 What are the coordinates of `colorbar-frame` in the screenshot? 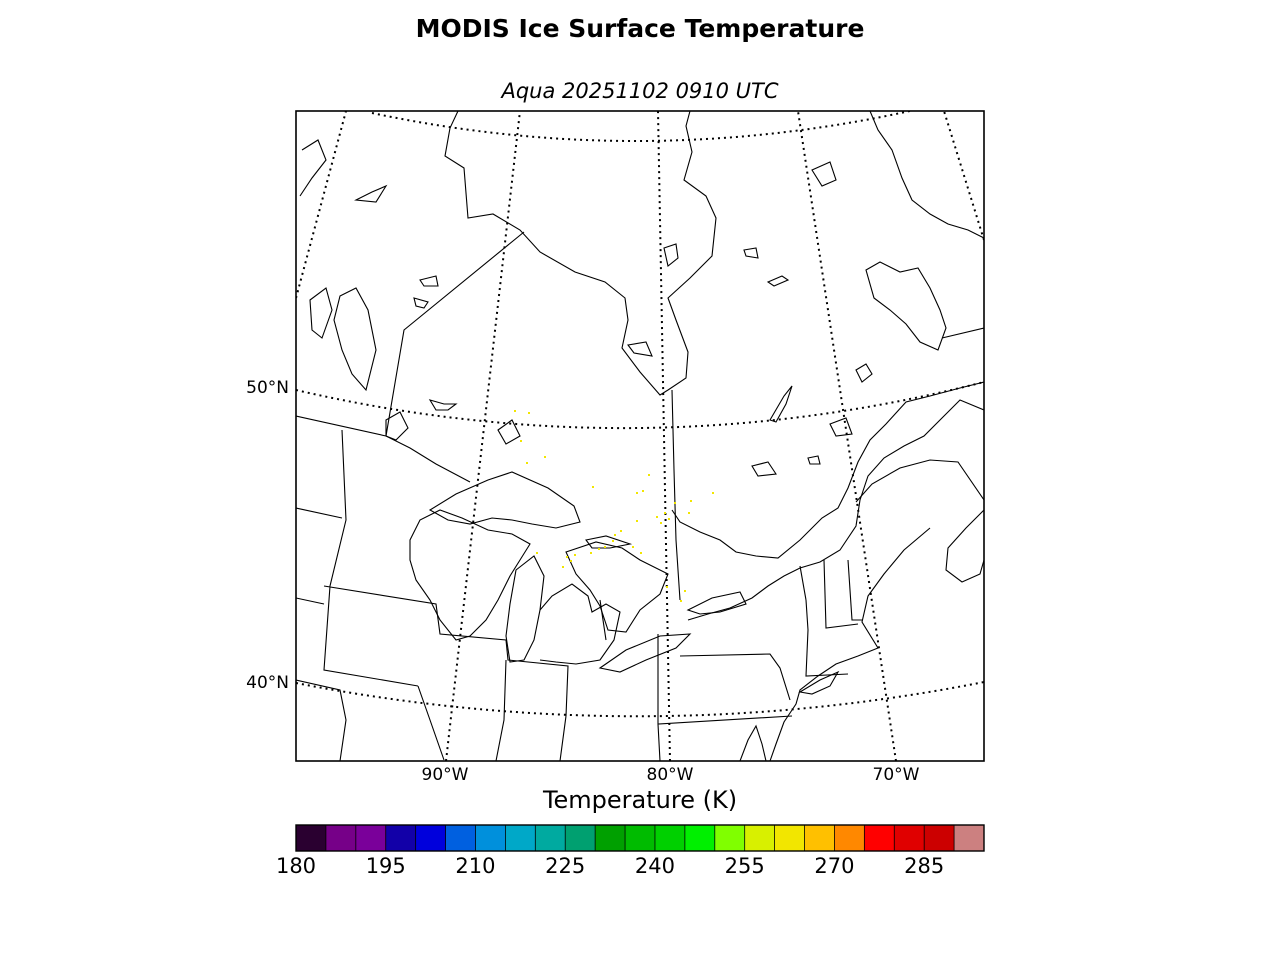 It's located at (640, 838).